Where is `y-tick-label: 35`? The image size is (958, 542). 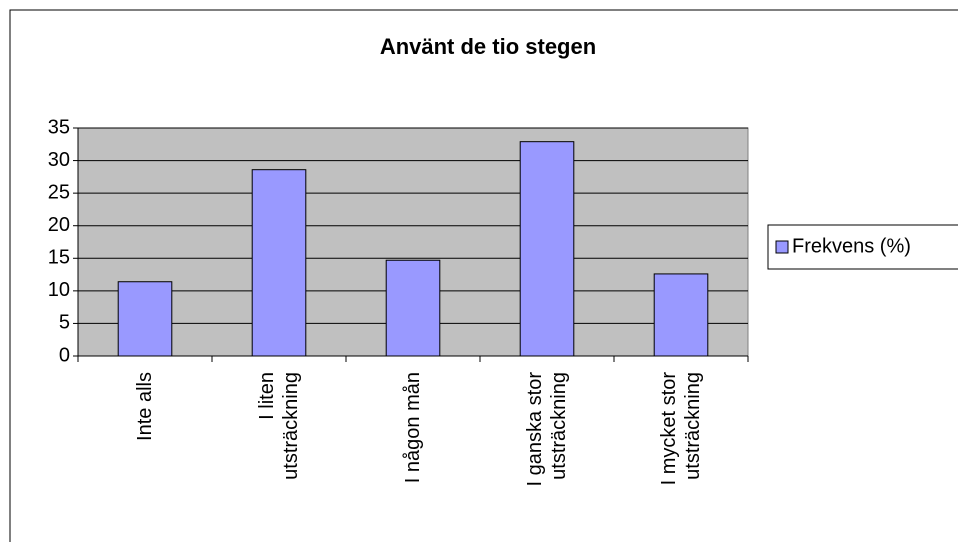
y-tick-label: 35 is located at coordinates (59, 127).